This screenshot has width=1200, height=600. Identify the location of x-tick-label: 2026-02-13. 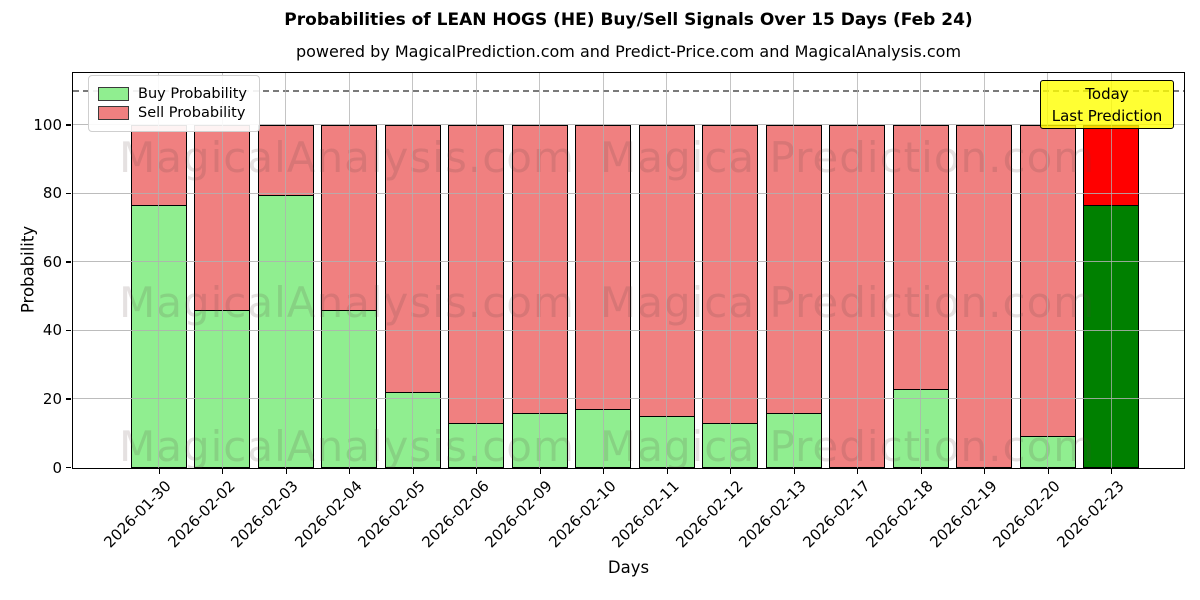
(772, 514).